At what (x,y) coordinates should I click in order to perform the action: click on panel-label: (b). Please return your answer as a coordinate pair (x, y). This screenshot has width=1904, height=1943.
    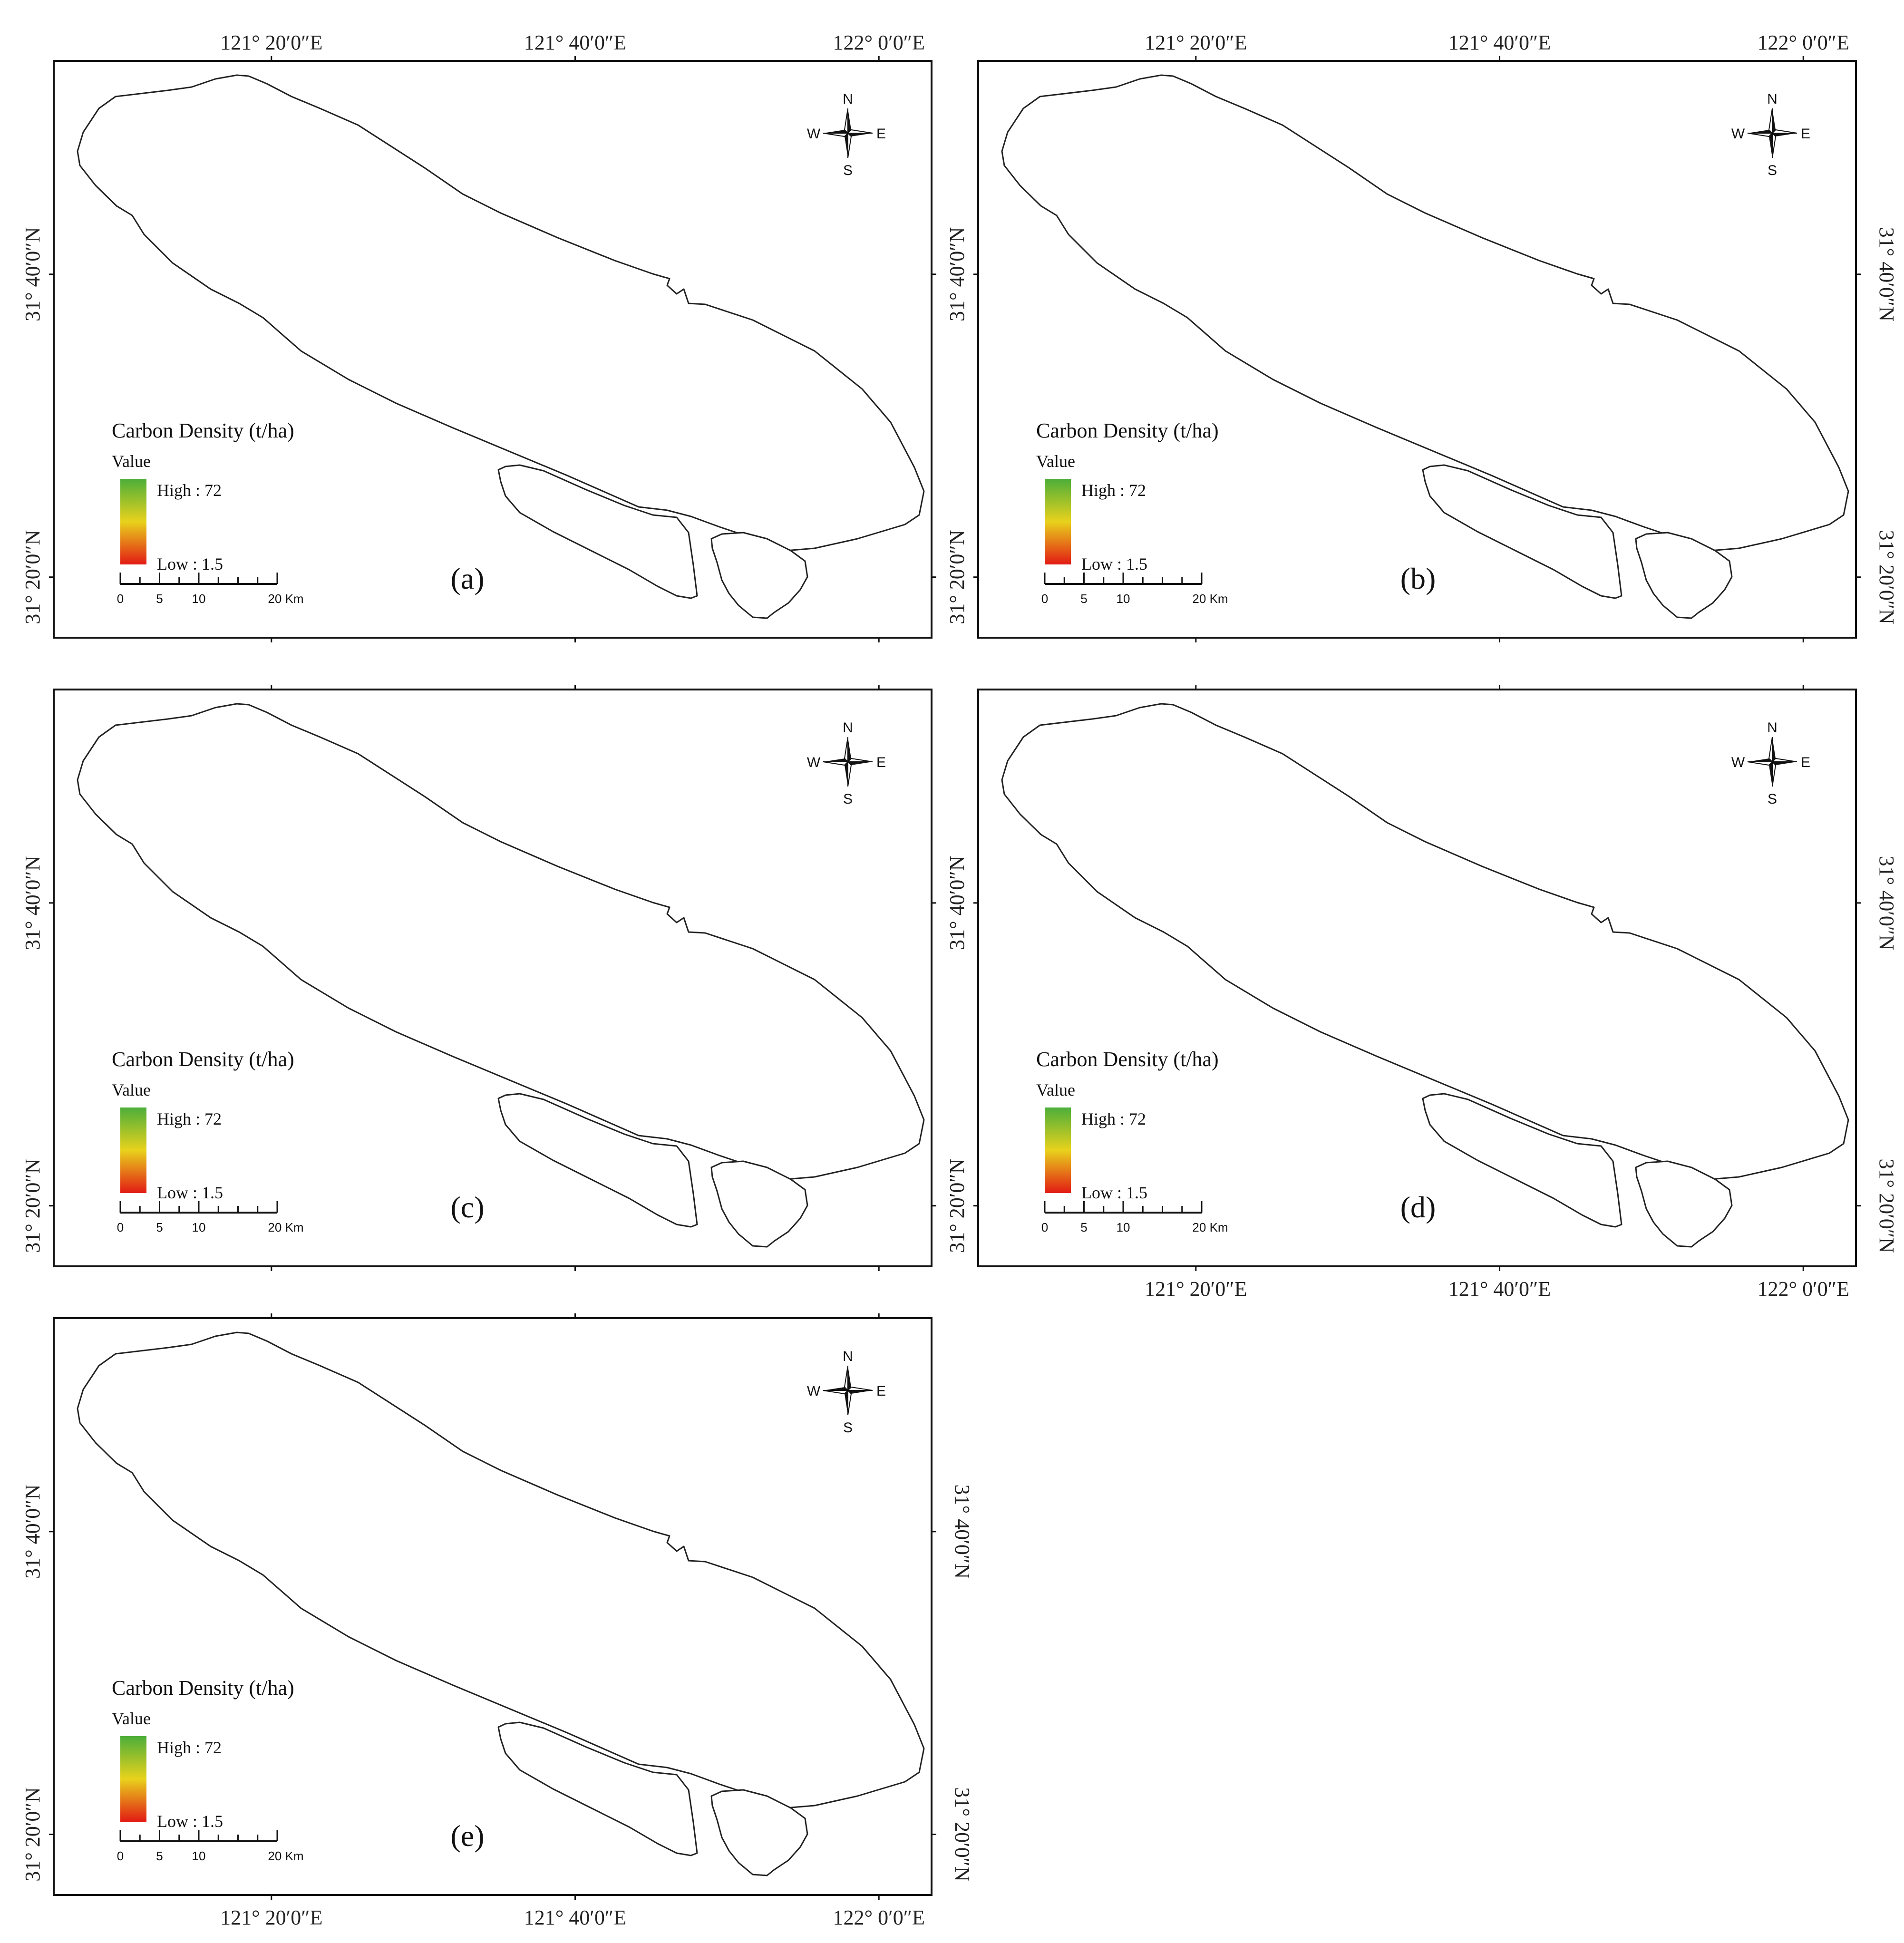
    Looking at the image, I should click on (1418, 579).